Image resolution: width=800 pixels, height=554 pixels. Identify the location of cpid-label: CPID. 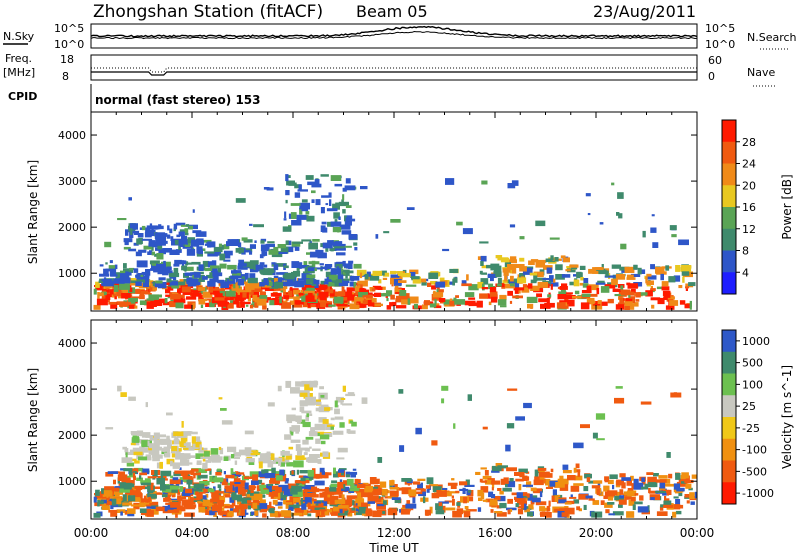
(22, 96).